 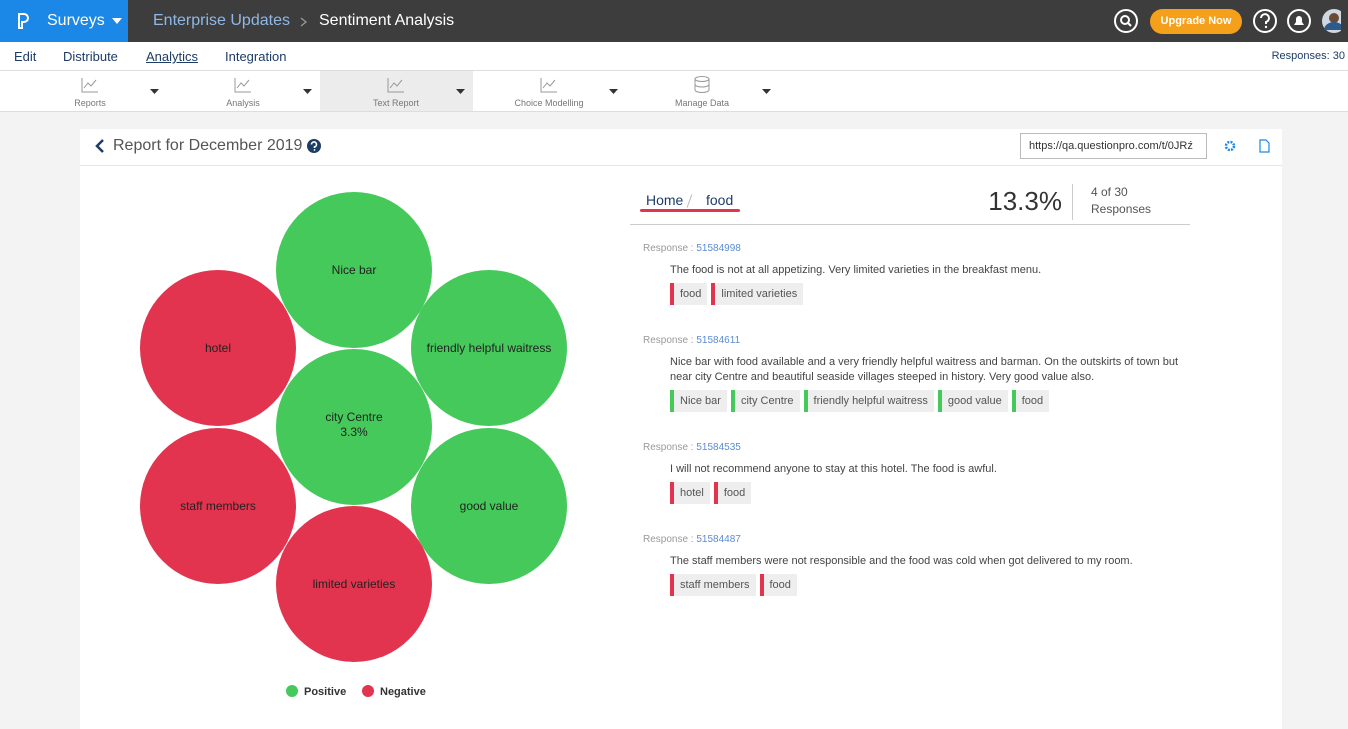 I want to click on menu-item: Edit, so click(x=25, y=56).